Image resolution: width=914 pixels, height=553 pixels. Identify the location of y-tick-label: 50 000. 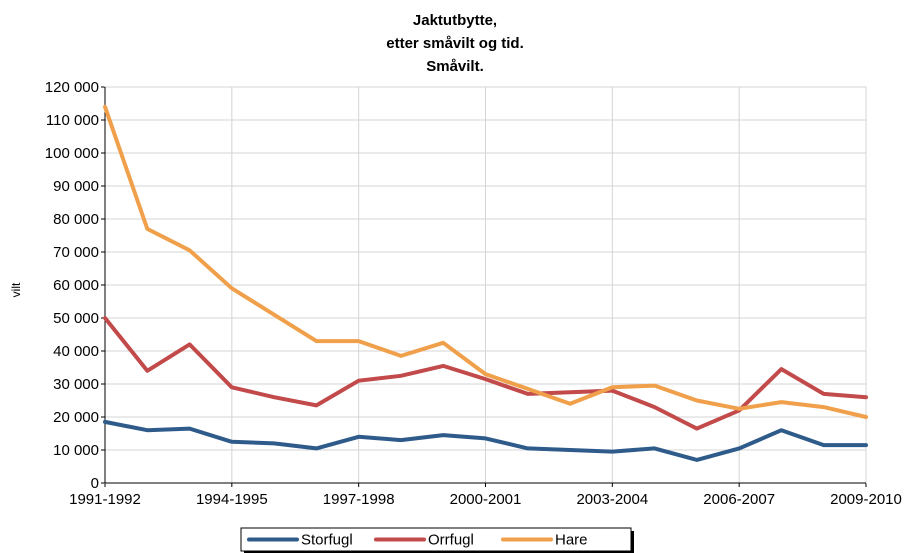
(76, 318).